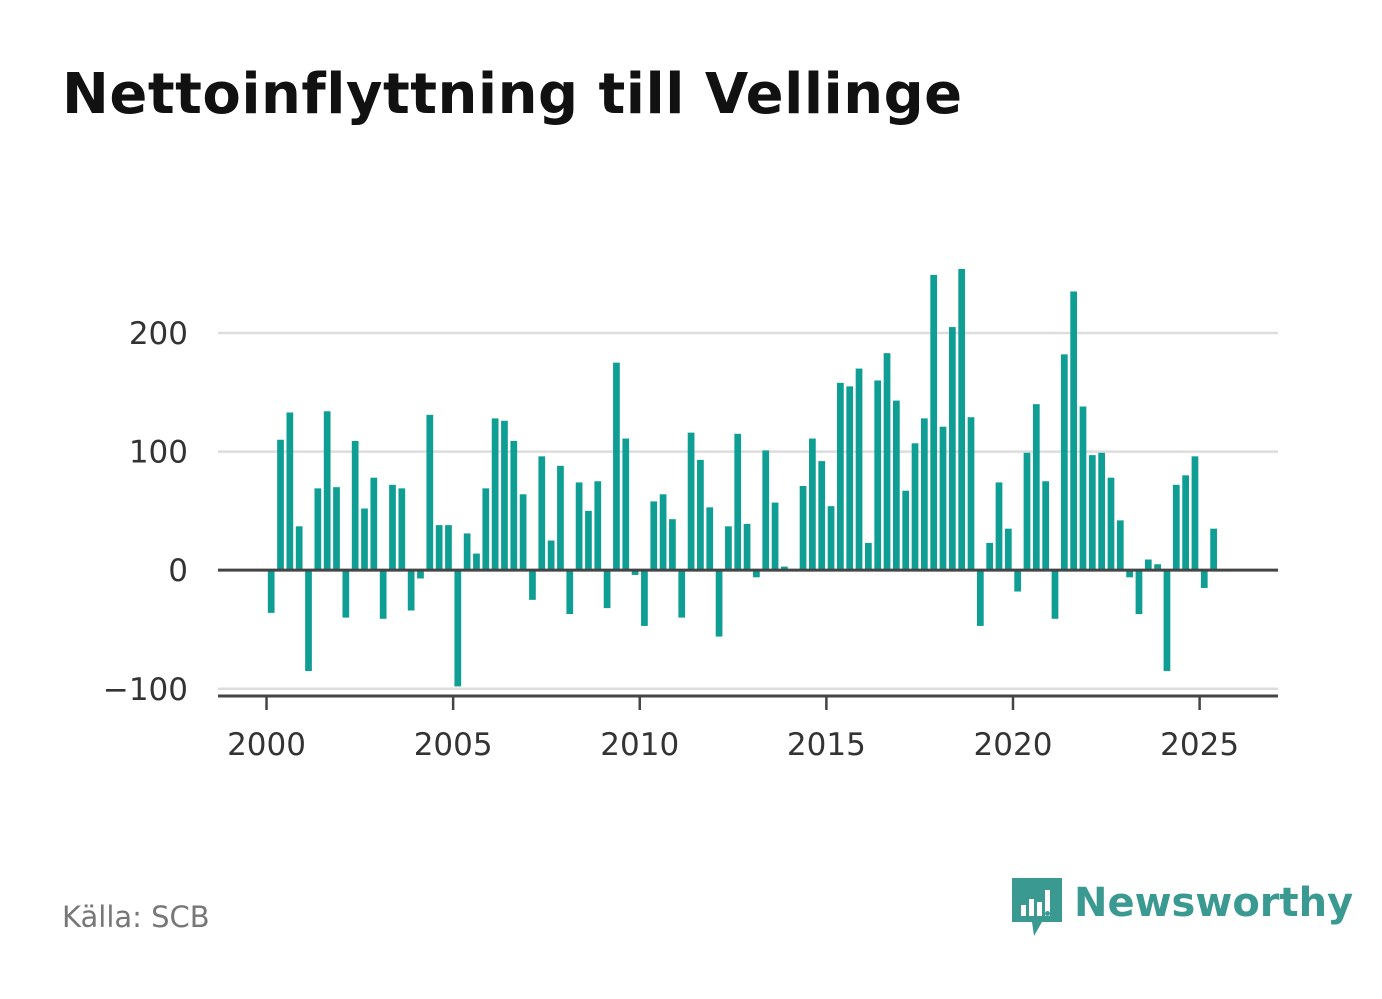  Describe the element at coordinates (1037, 907) in the screenshot. I see `newsworthy-logo-icon` at that location.